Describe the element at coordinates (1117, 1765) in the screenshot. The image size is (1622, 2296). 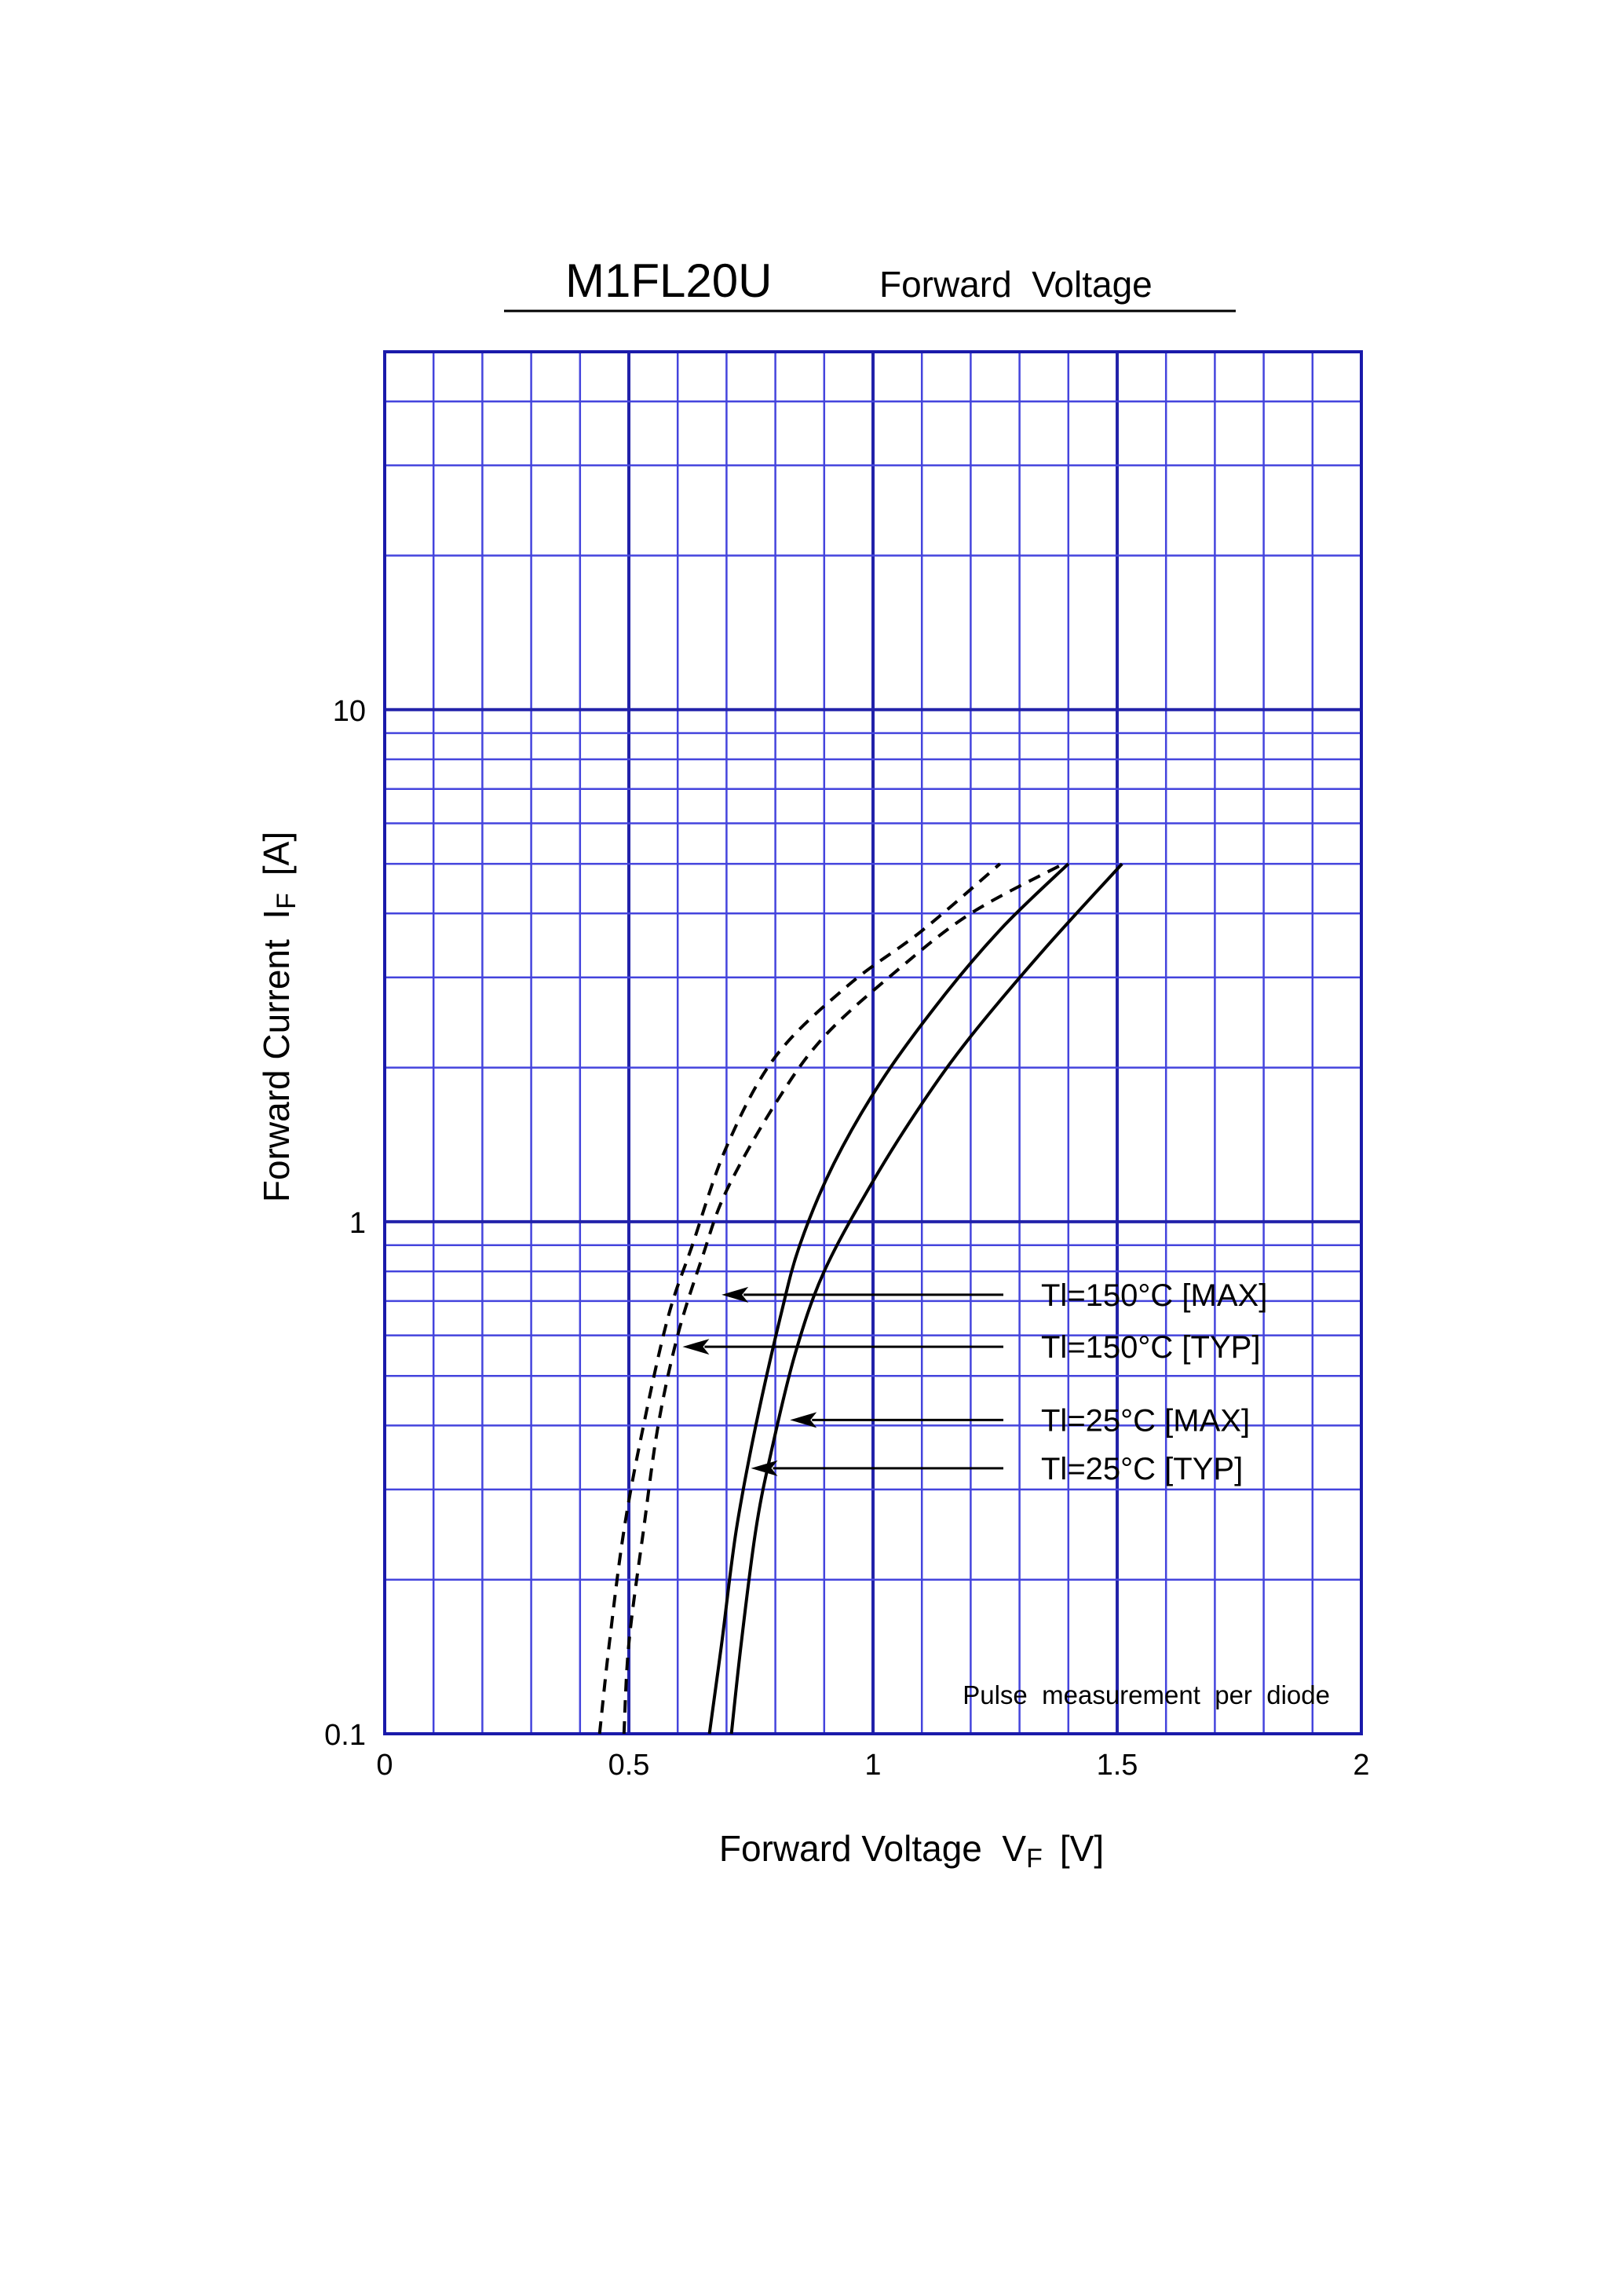
I see `x-tick-label: 1.5` at that location.